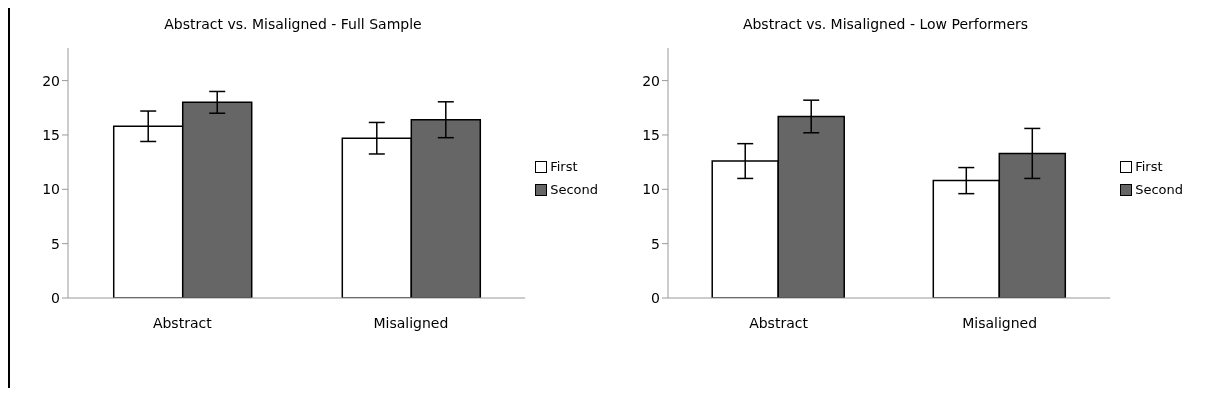 This screenshot has height=404, width=1206. I want to click on chart-title: Abstract vs. Misaligned - Low Performers, so click(885, 24).